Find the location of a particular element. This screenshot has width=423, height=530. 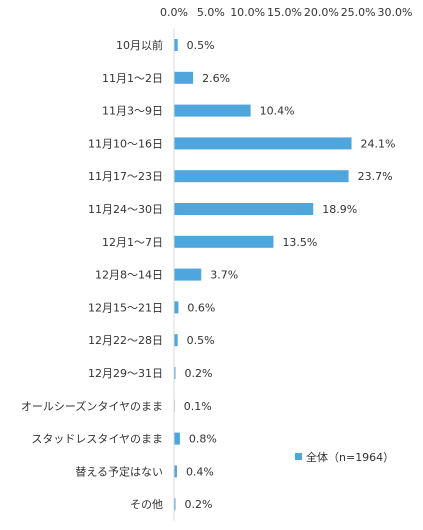

x-tick-label: 15.0% is located at coordinates (284, 12).